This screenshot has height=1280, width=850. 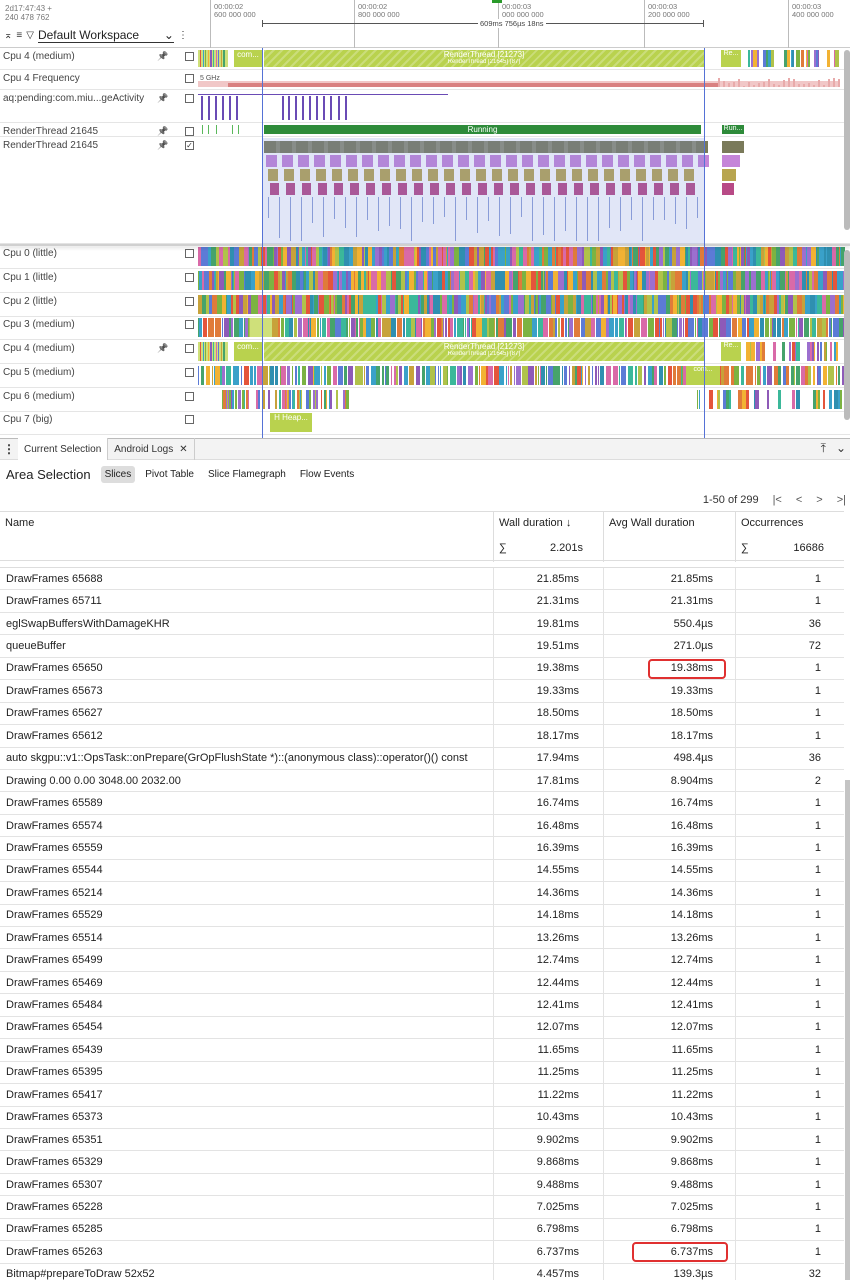 I want to click on sort-icon: ≡, so click(x=19, y=35).